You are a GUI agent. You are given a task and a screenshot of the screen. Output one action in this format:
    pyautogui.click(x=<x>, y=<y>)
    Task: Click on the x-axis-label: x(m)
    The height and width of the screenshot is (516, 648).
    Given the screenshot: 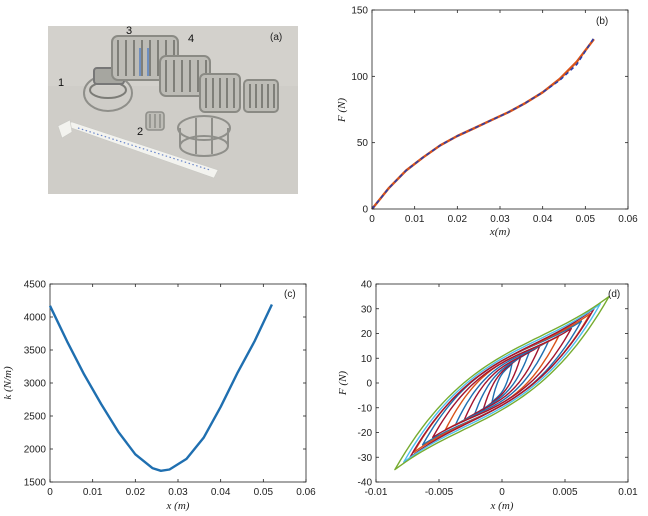 What is the action you would take?
    pyautogui.click(x=499, y=232)
    